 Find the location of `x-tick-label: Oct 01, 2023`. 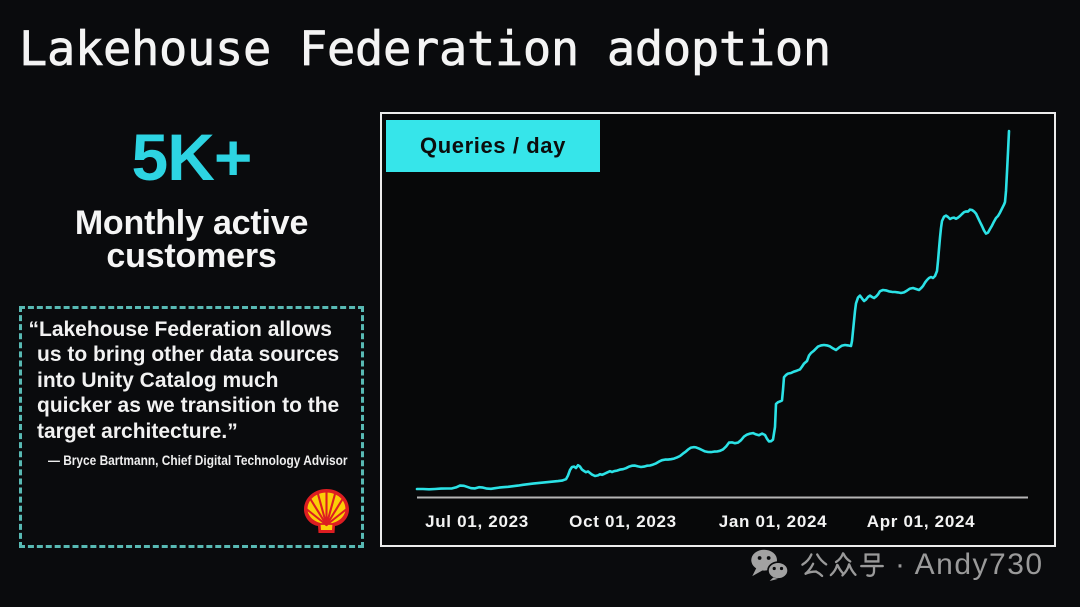

x-tick-label: Oct 01, 2023 is located at coordinates (623, 521).